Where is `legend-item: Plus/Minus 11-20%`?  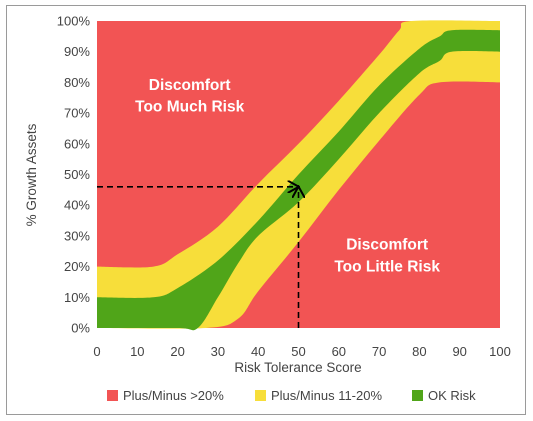
legend-item: Plus/Minus 11-20% is located at coordinates (318, 395).